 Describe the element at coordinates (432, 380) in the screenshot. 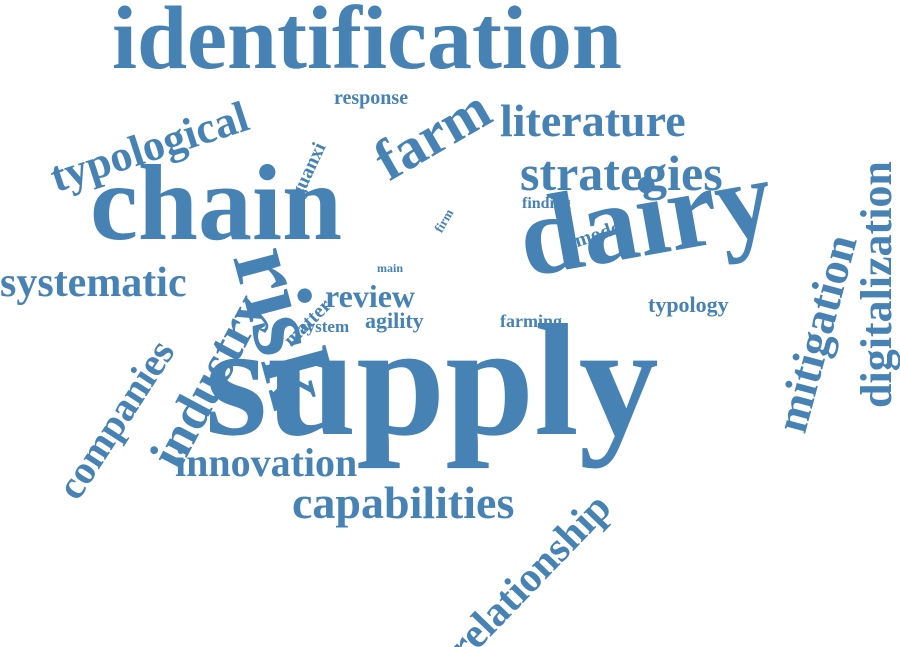

I see `word-supply: supply` at that location.